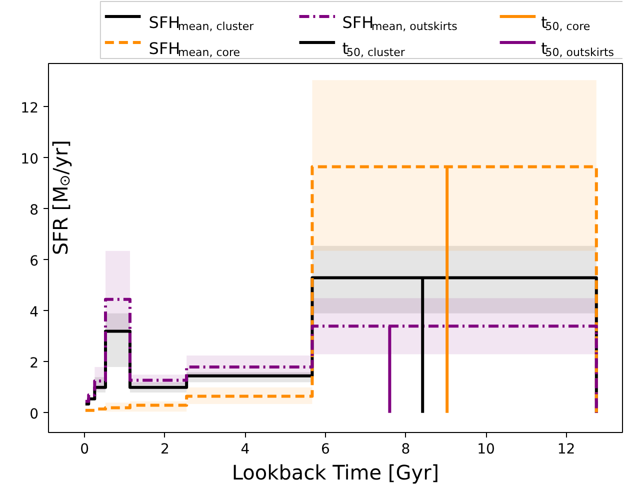  I want to click on x-tick-label: 8, so click(405, 450).